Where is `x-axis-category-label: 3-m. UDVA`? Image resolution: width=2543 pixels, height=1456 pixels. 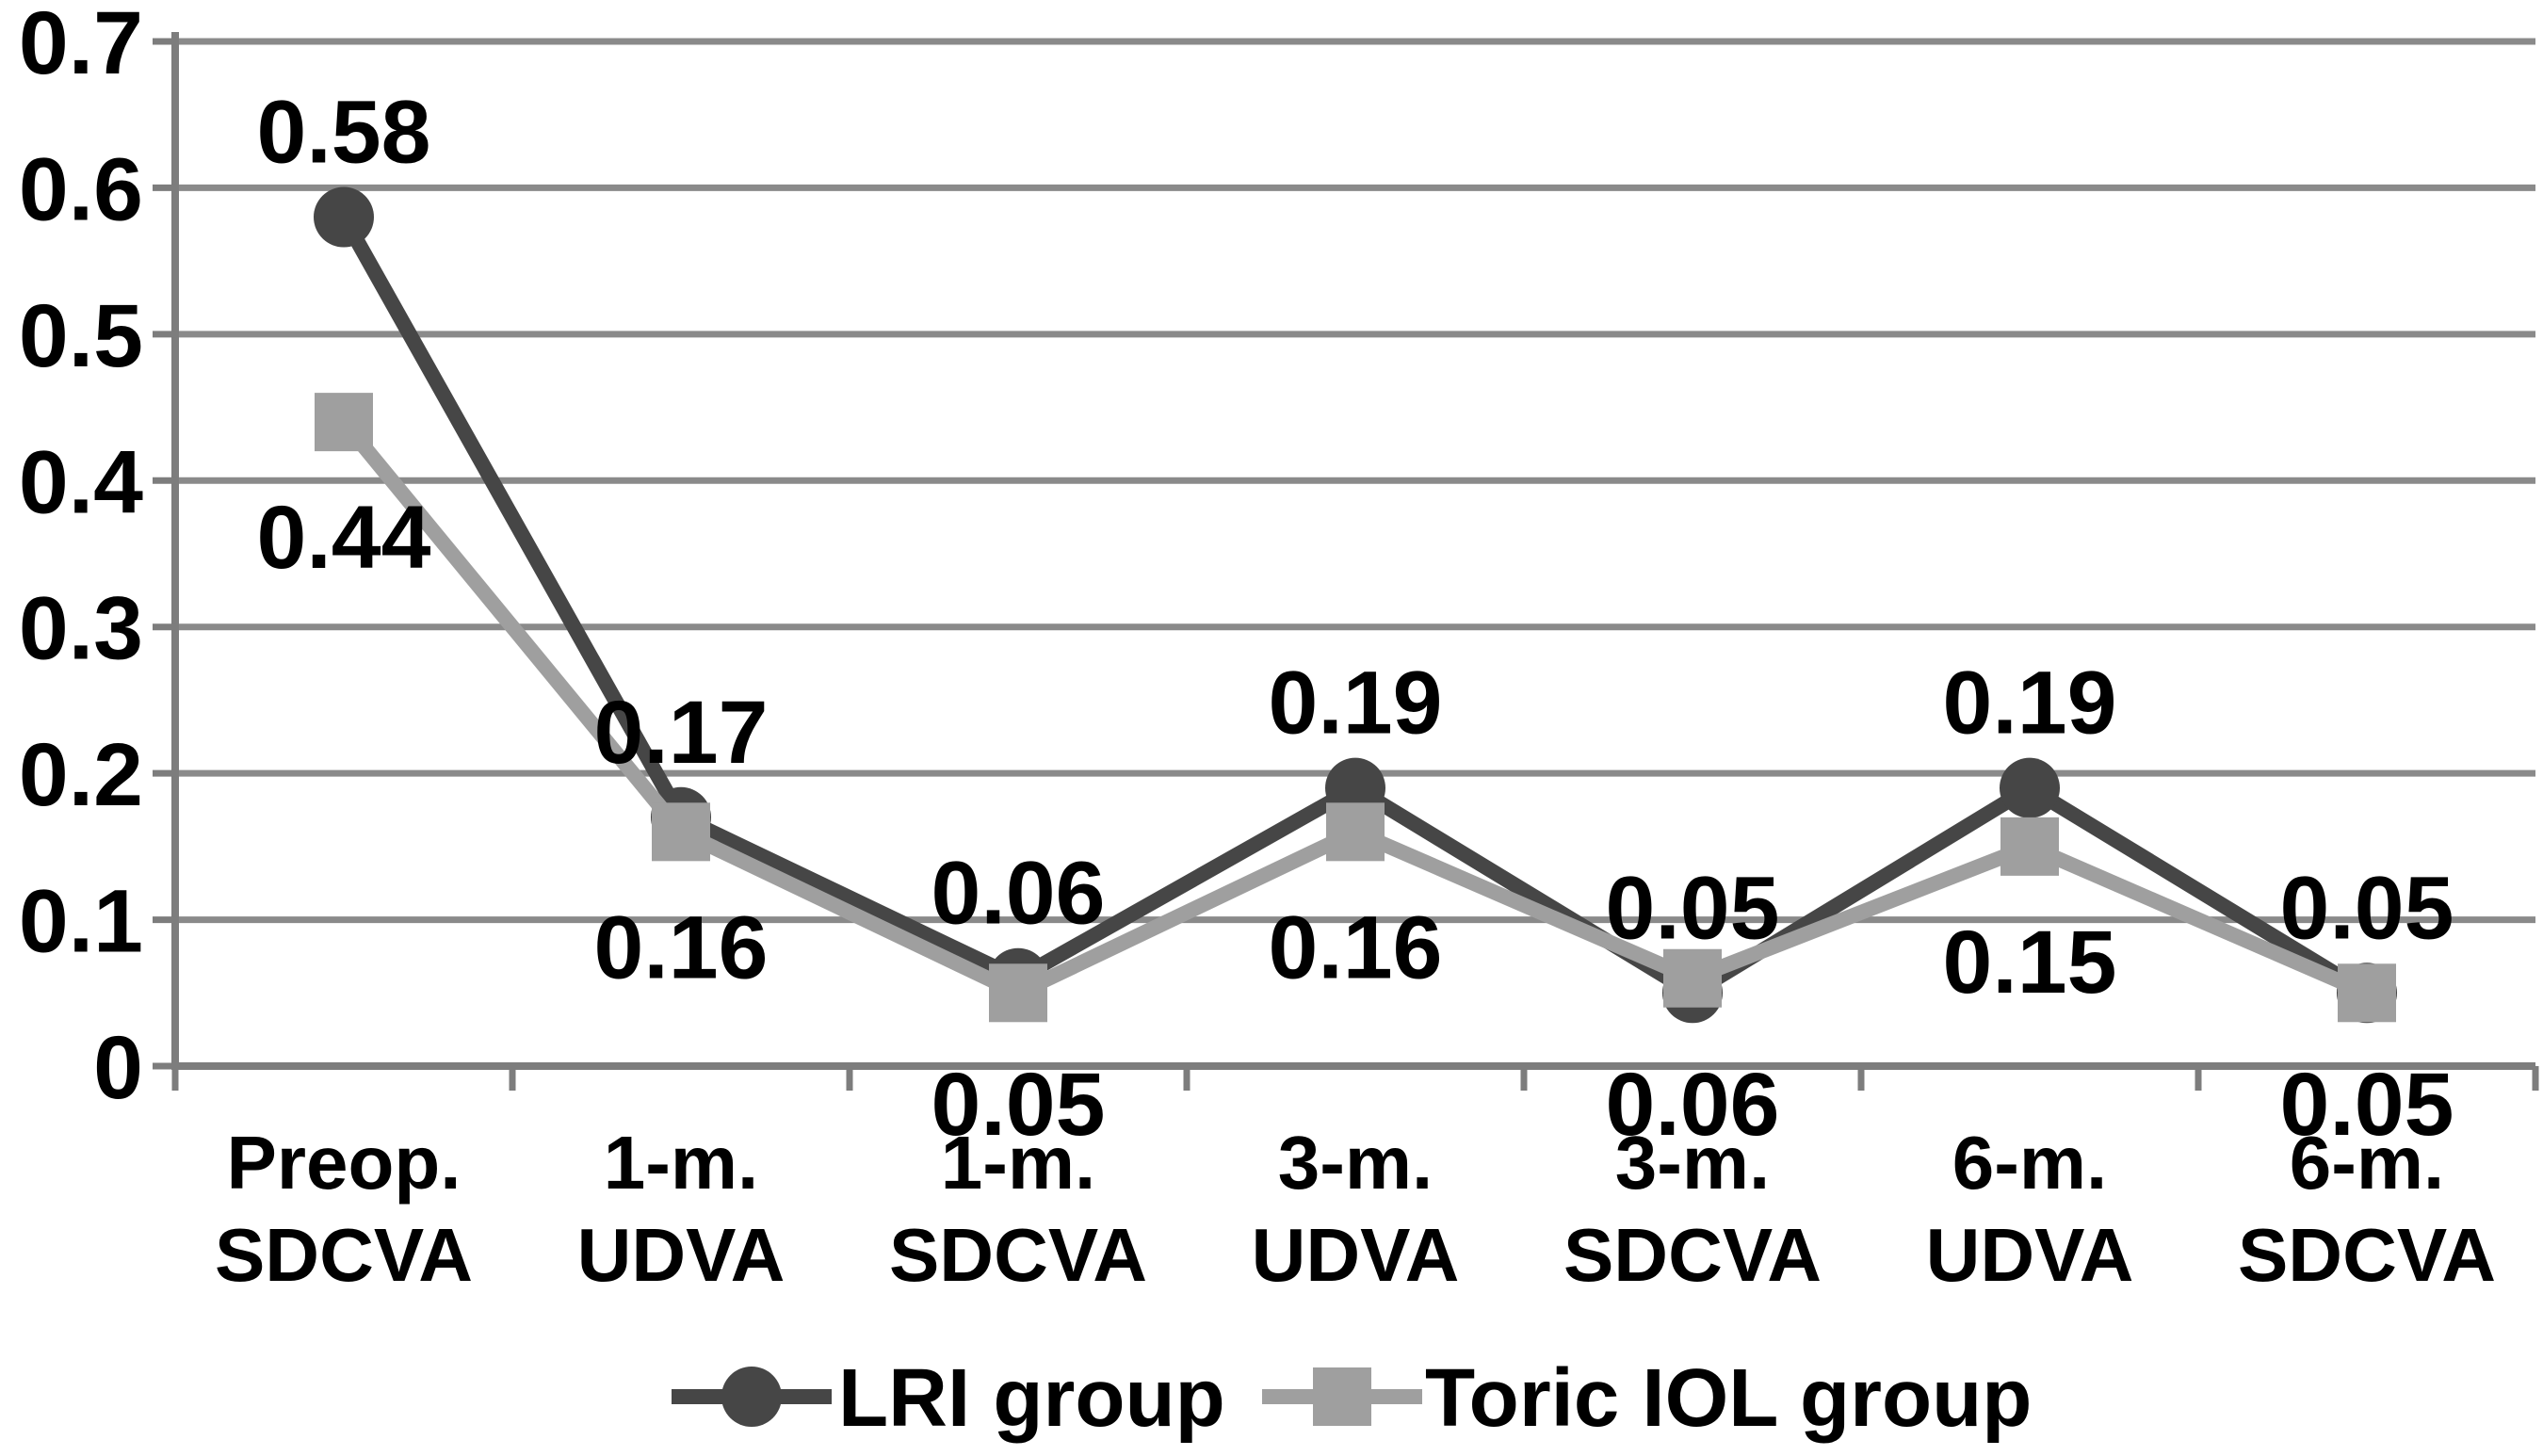 x-axis-category-label: 3-m. UDVA is located at coordinates (1356, 1209).